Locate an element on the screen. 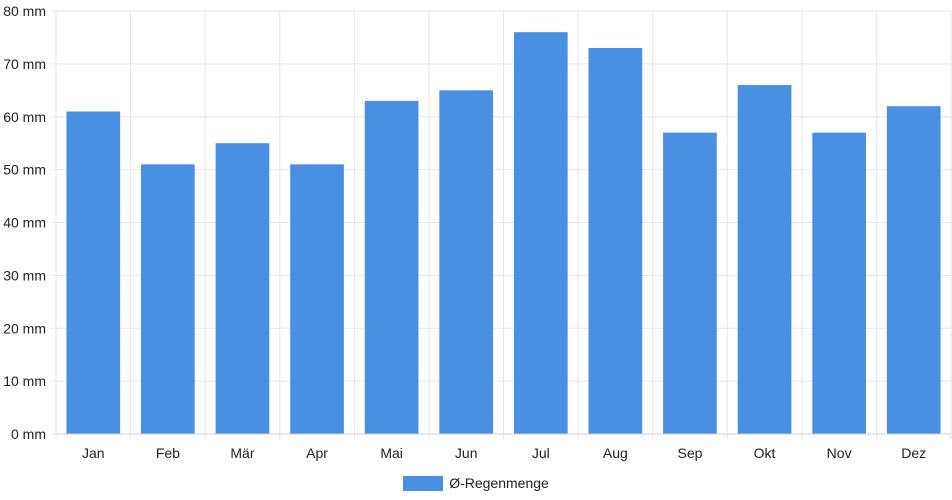 The image size is (952, 500). y-tick-label: 70 mm is located at coordinates (24, 64).